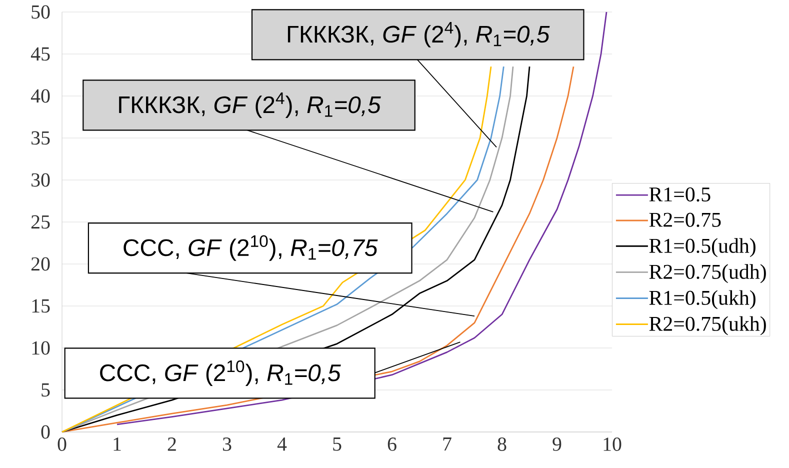  What do you see at coordinates (702, 248) in the screenshot?
I see `legend-label: R1=0.5(udh)` at bounding box center [702, 248].